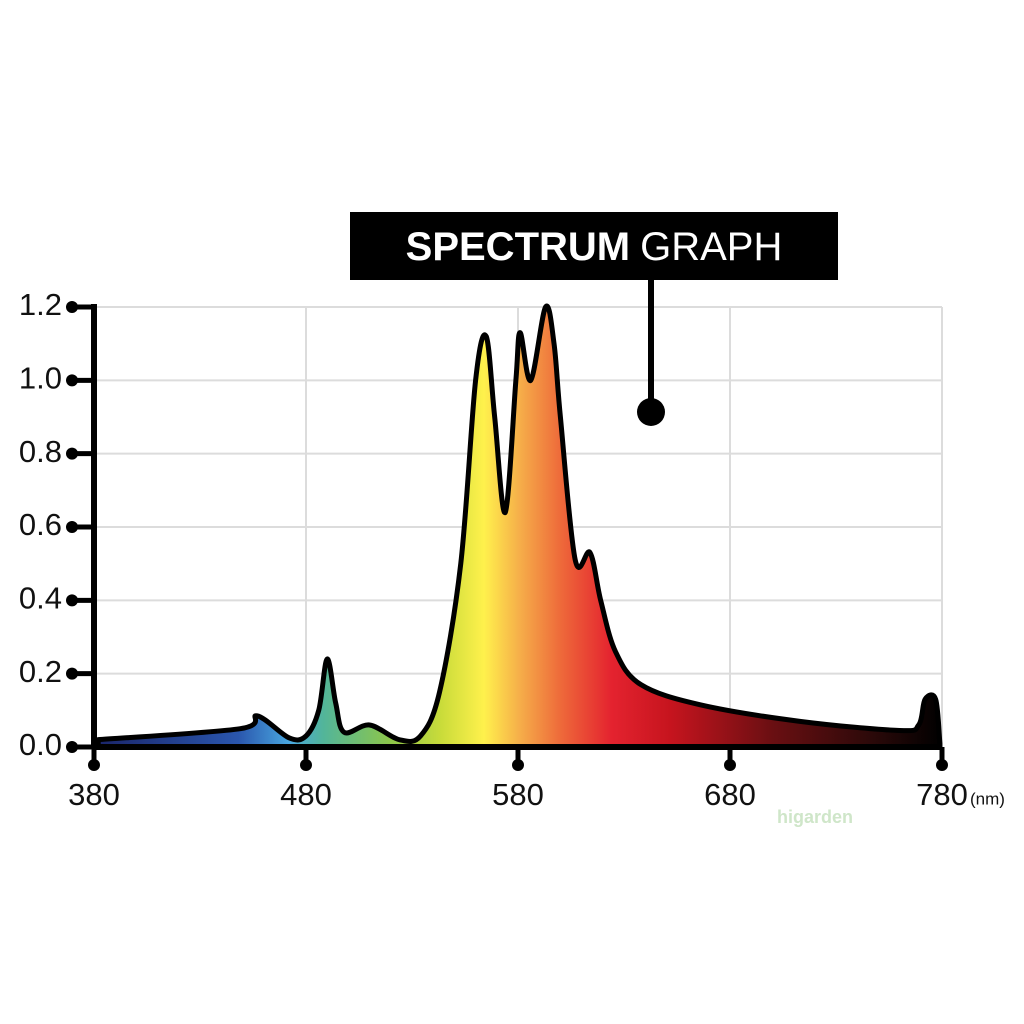 The image size is (1024, 1024). Describe the element at coordinates (711, 247) in the screenshot. I see `title-light: GRAPH` at that location.